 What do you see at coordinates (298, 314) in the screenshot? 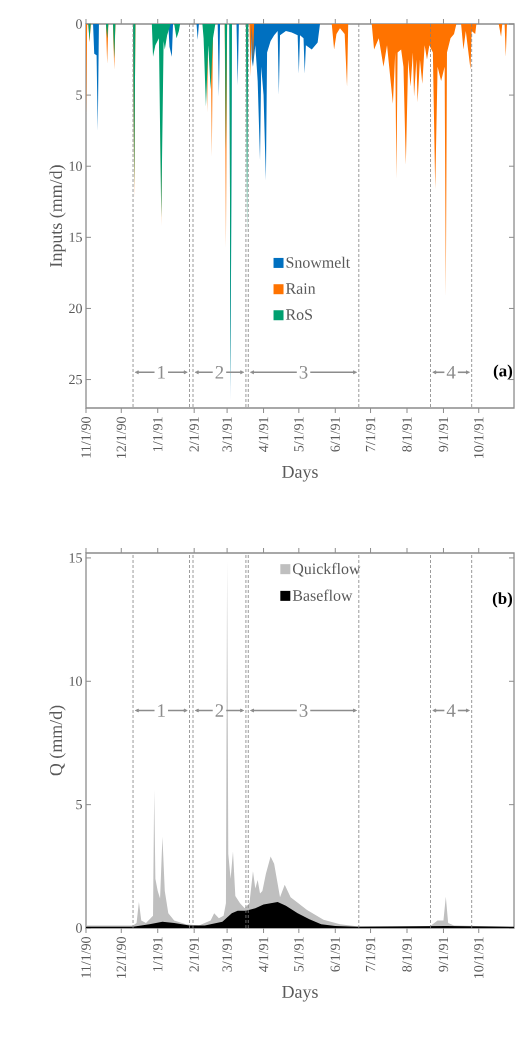
I see `legend-label: RoS` at bounding box center [298, 314].